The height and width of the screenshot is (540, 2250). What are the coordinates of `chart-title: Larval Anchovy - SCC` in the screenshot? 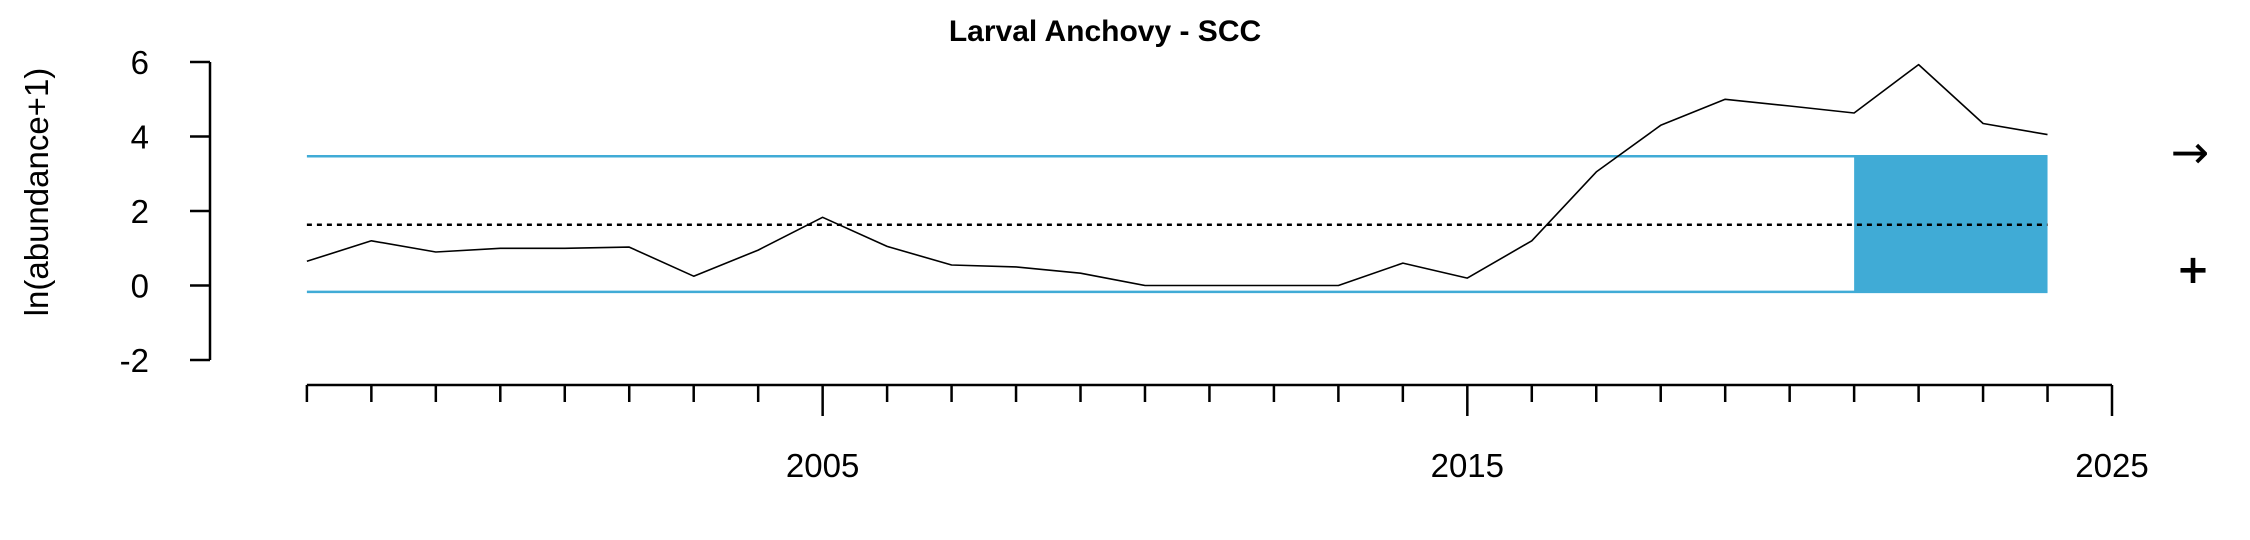 It's located at (1105, 31).